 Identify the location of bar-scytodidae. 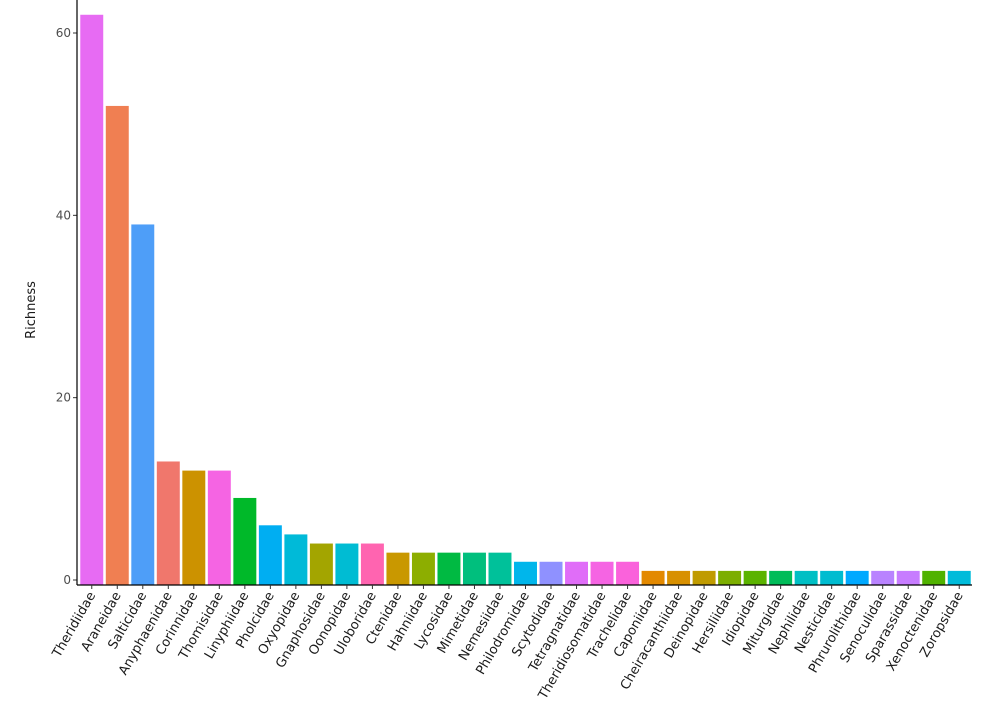
(551, 573).